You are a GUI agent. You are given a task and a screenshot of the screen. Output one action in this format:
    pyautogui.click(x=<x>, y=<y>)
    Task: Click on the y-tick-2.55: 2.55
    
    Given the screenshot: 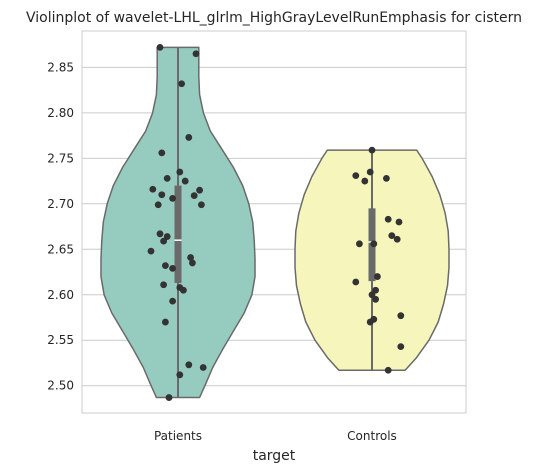 What is the action you would take?
    pyautogui.click(x=60, y=340)
    